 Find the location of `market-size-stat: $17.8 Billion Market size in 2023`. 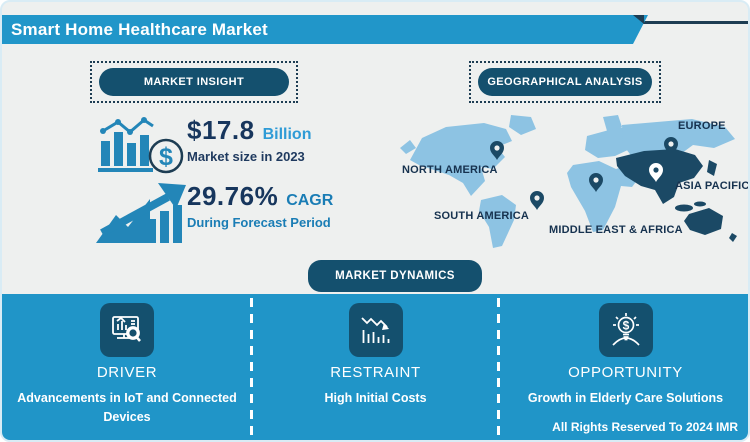

market-size-stat: $17.8 Billion Market size in 2023 is located at coordinates (249, 139).